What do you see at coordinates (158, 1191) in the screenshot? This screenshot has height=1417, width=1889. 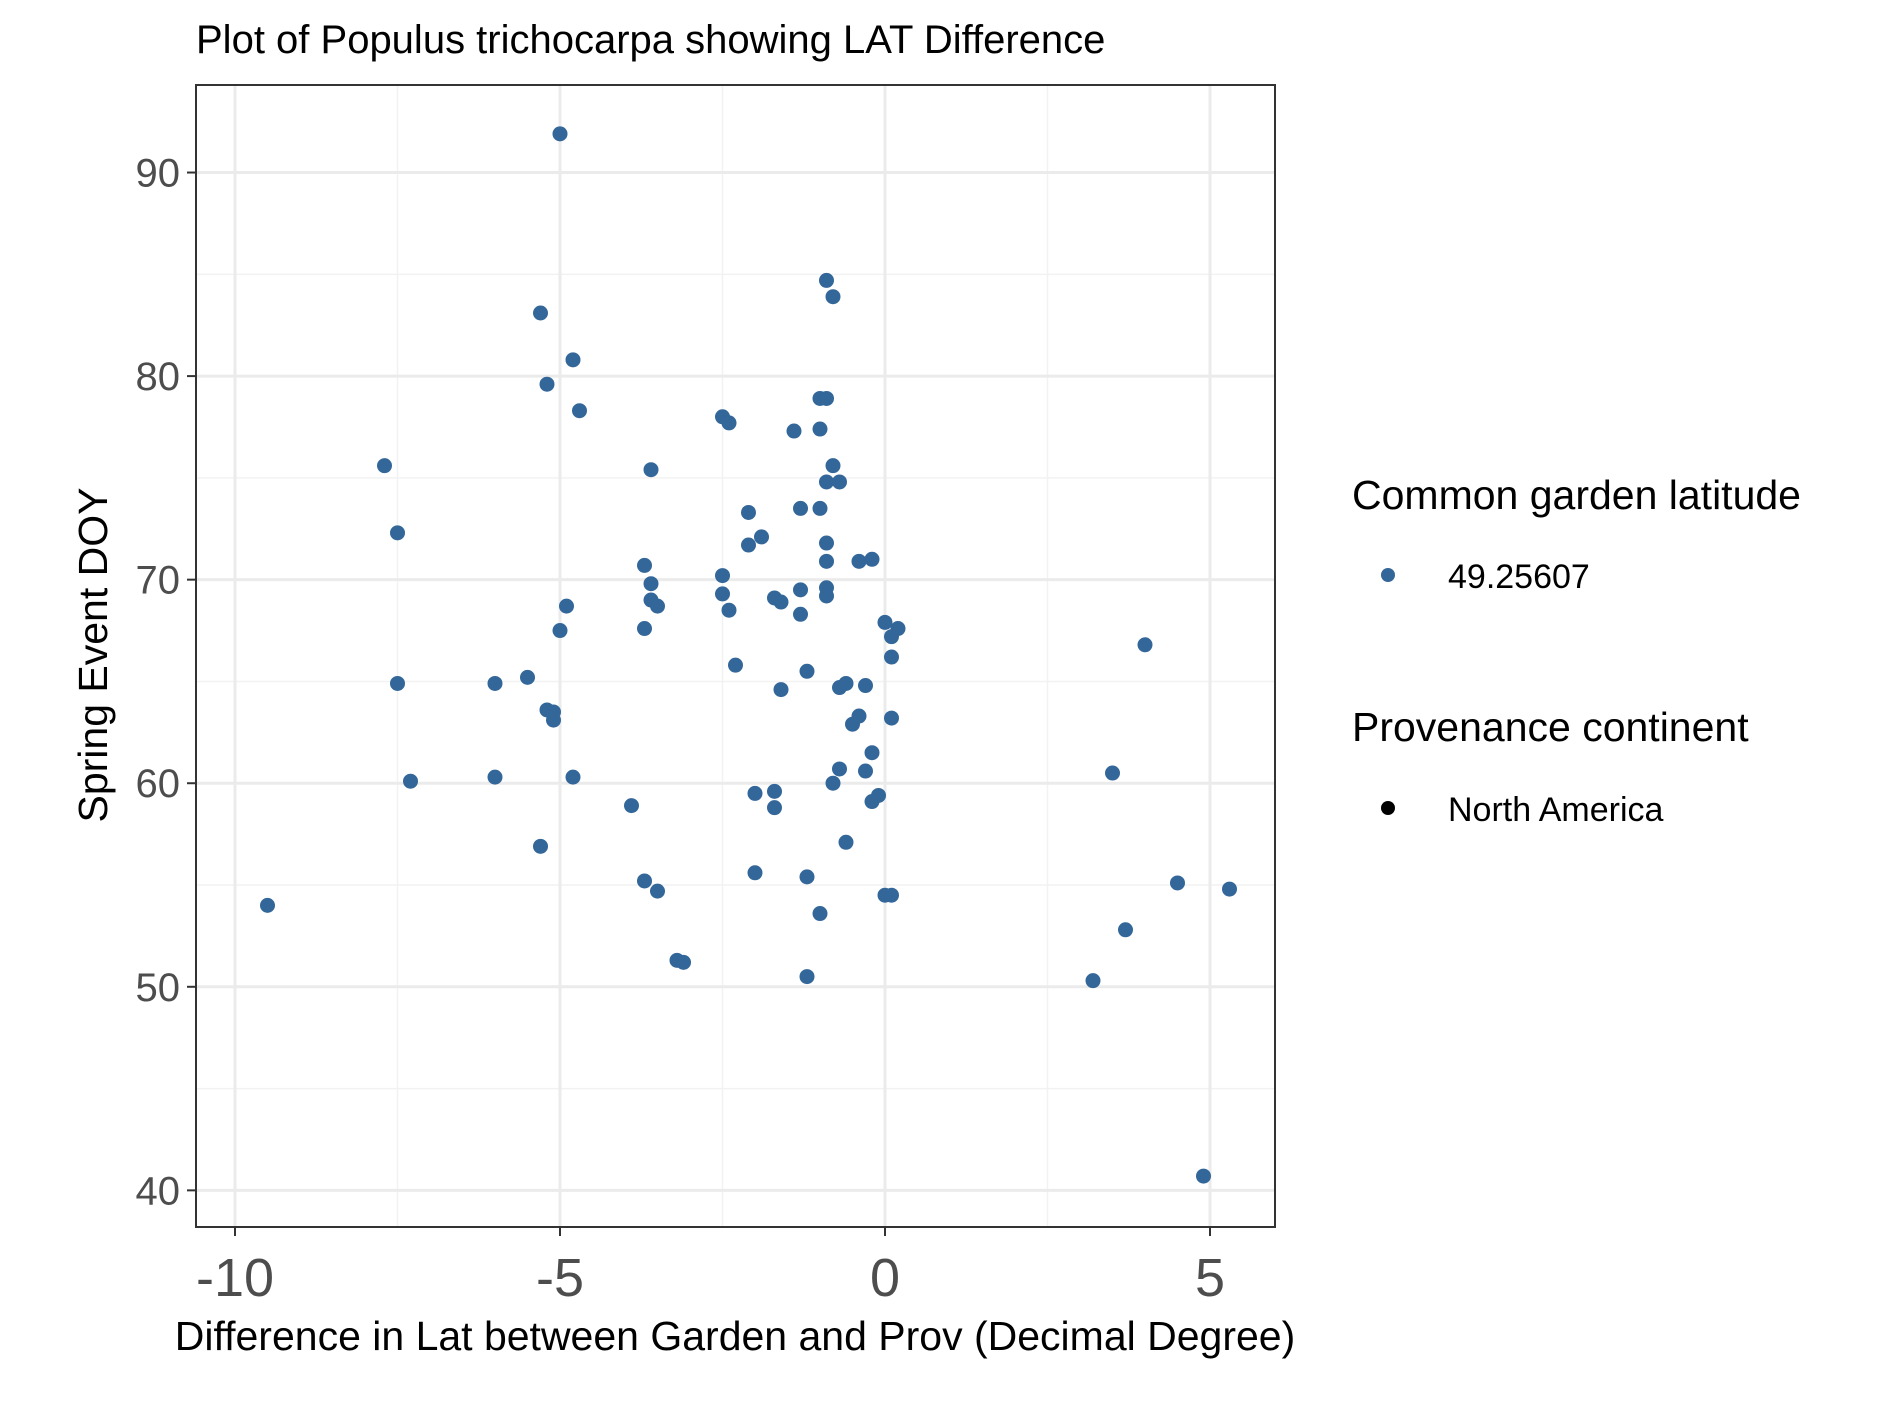 I see `y-tick-label: 40` at bounding box center [158, 1191].